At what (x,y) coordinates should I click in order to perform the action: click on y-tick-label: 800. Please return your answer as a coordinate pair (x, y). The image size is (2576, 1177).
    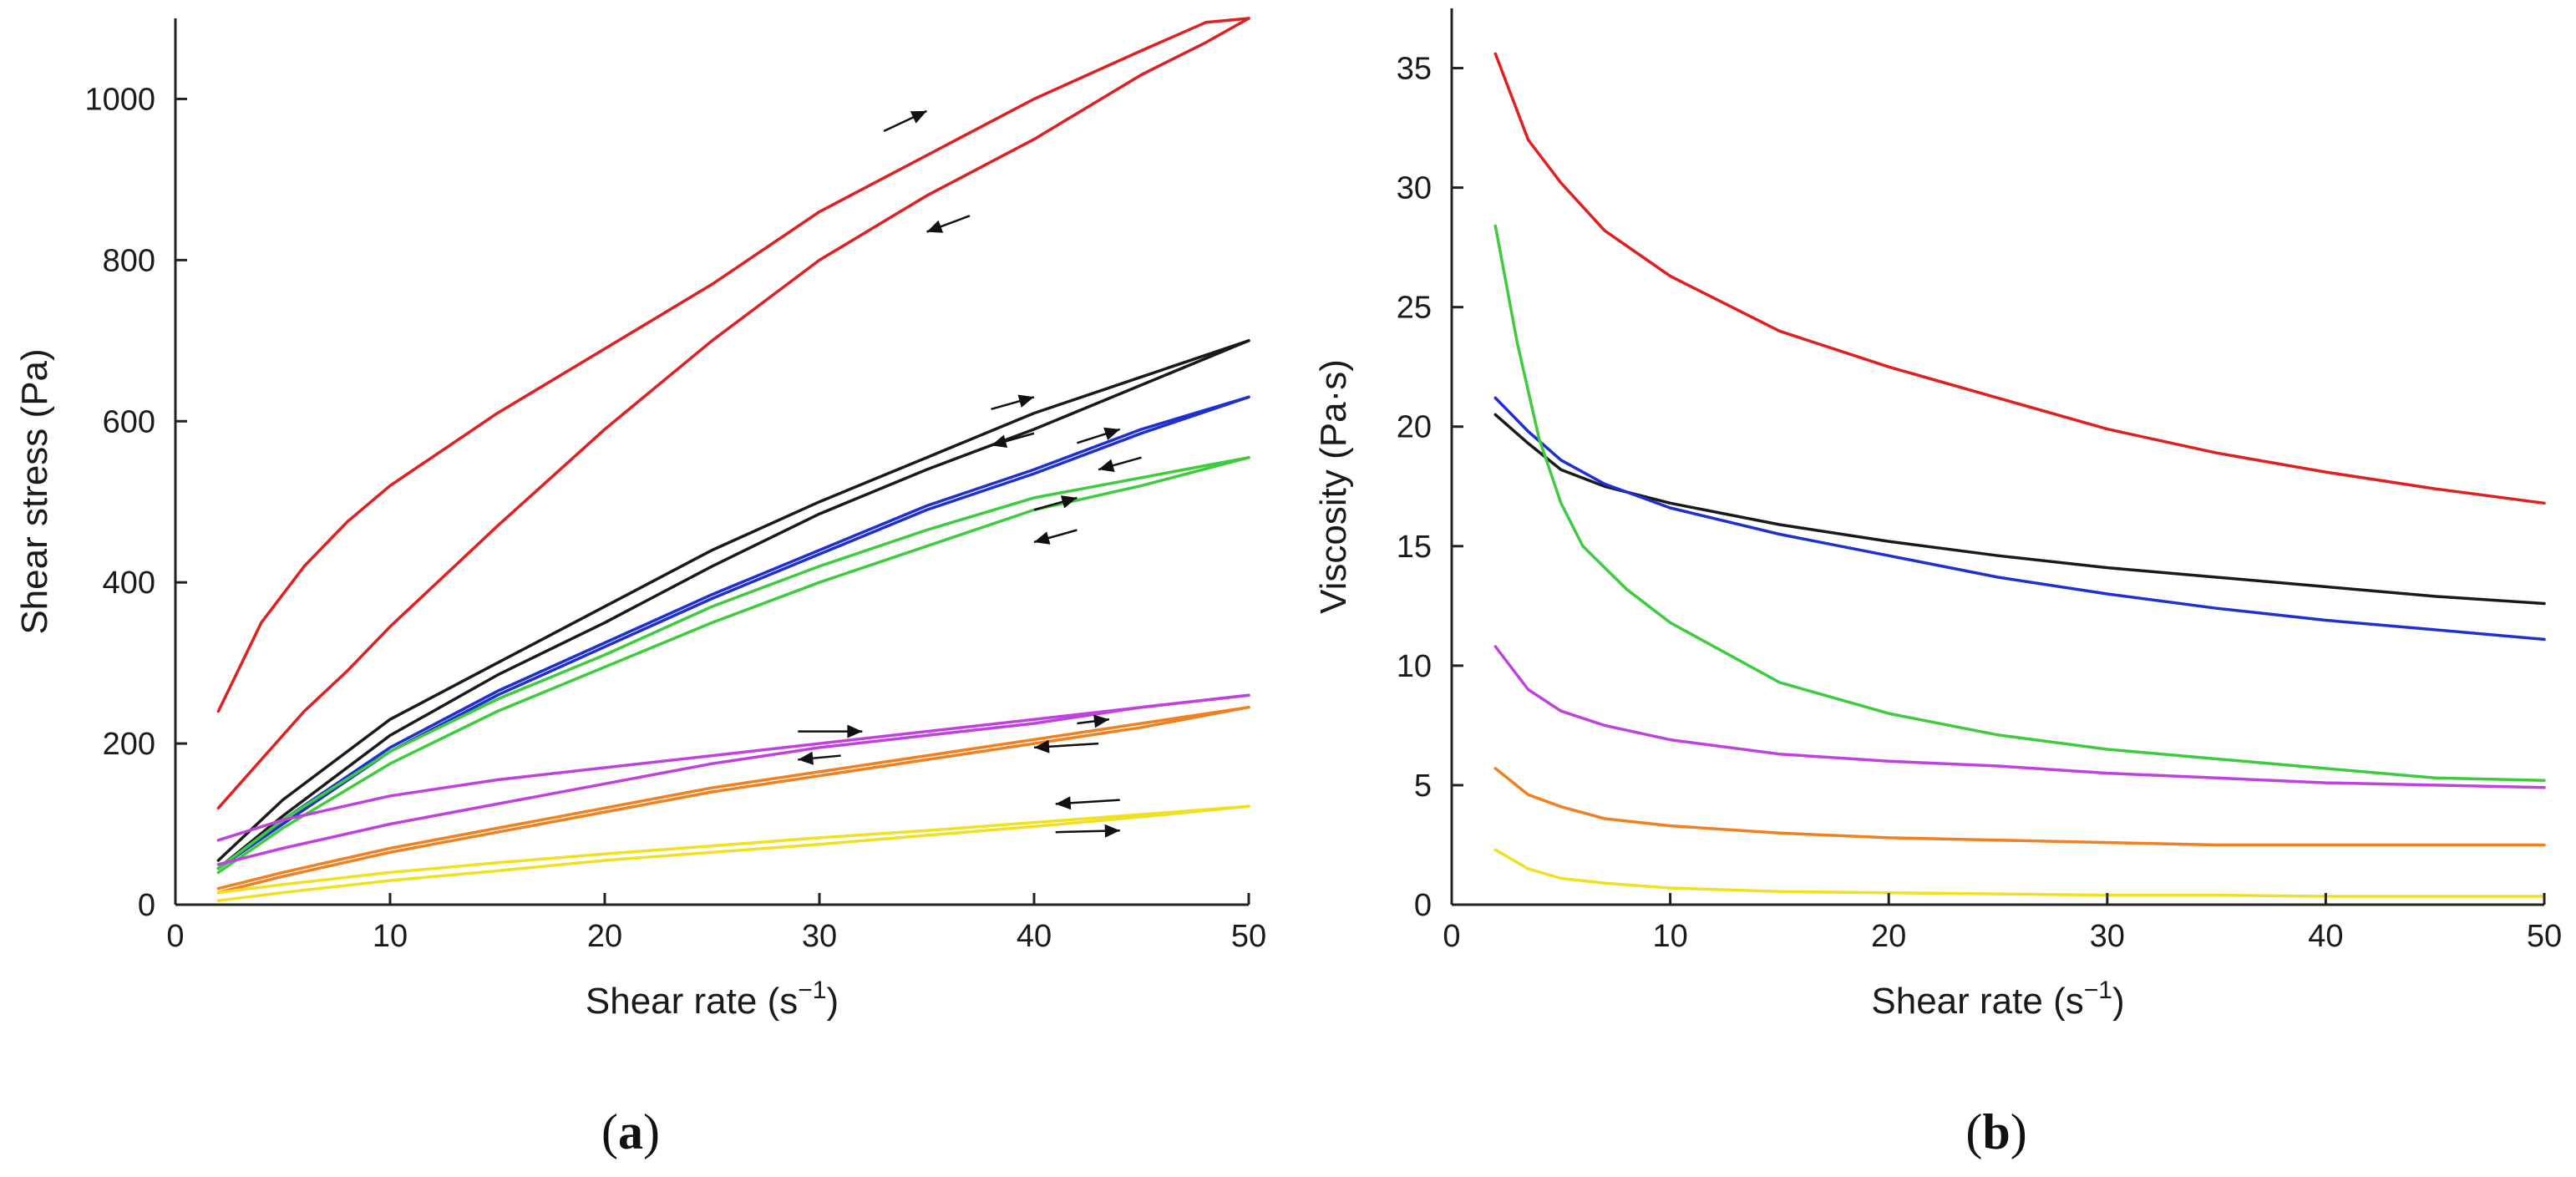
    Looking at the image, I should click on (129, 260).